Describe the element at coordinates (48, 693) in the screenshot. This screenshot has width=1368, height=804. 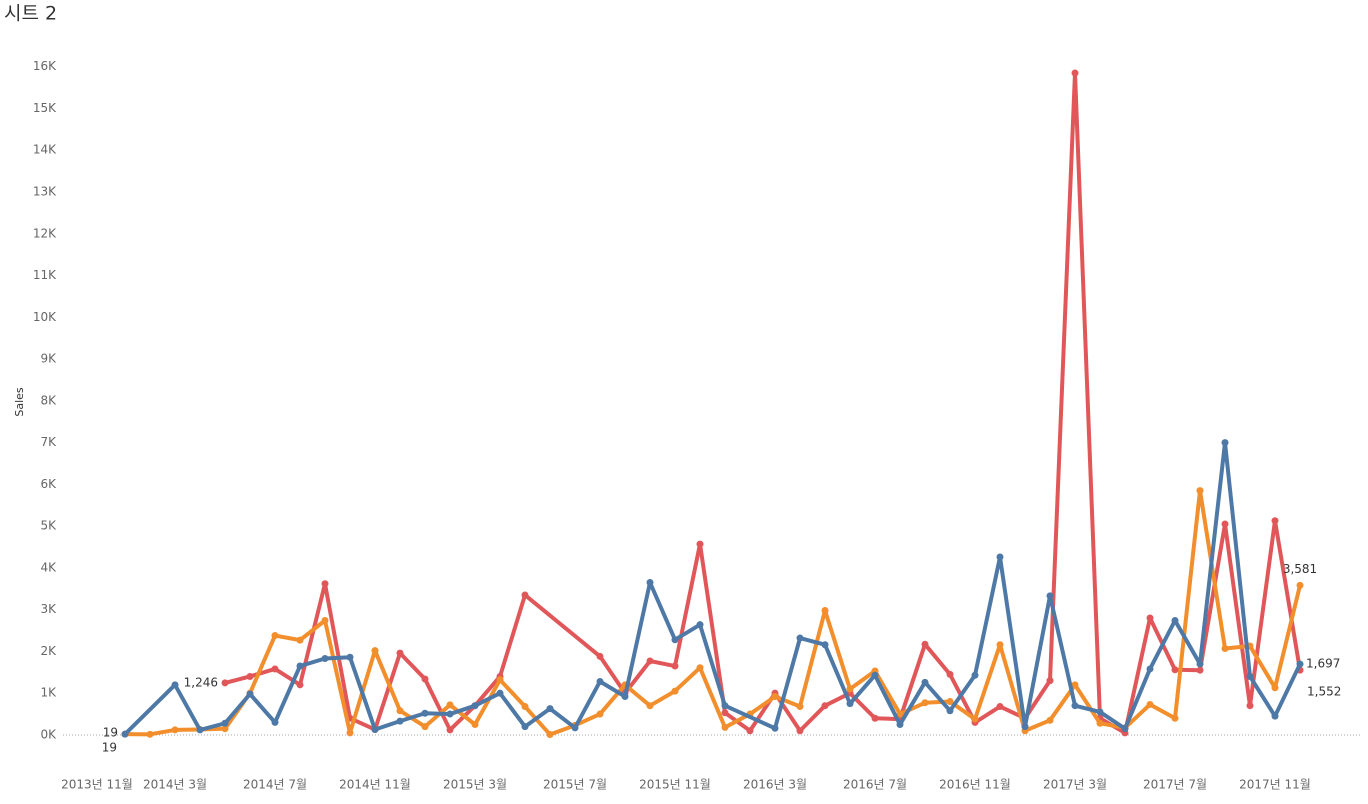
I see `y-tick-label: 1K` at that location.